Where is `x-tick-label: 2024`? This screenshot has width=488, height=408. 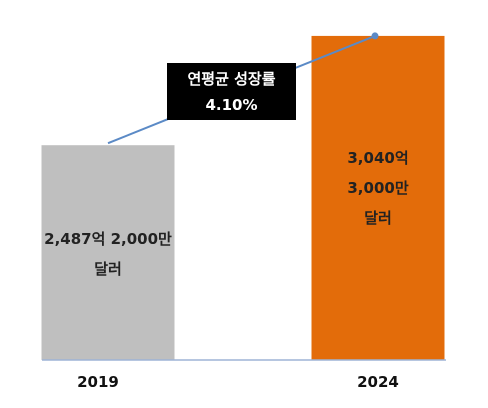 x-tick-label: 2024 is located at coordinates (378, 382).